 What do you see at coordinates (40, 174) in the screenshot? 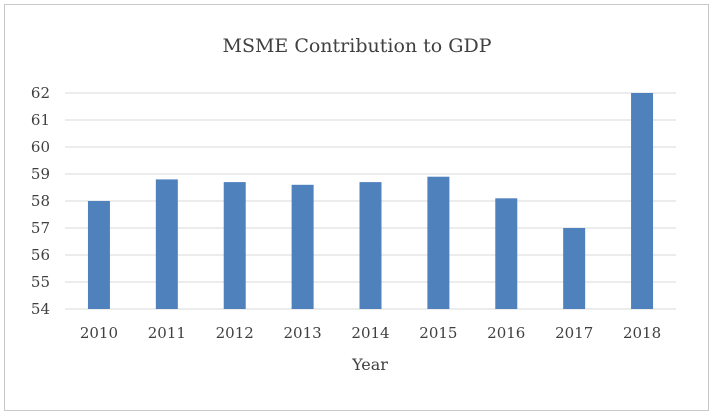
I see `y-tick-label: 59` at bounding box center [40, 174].